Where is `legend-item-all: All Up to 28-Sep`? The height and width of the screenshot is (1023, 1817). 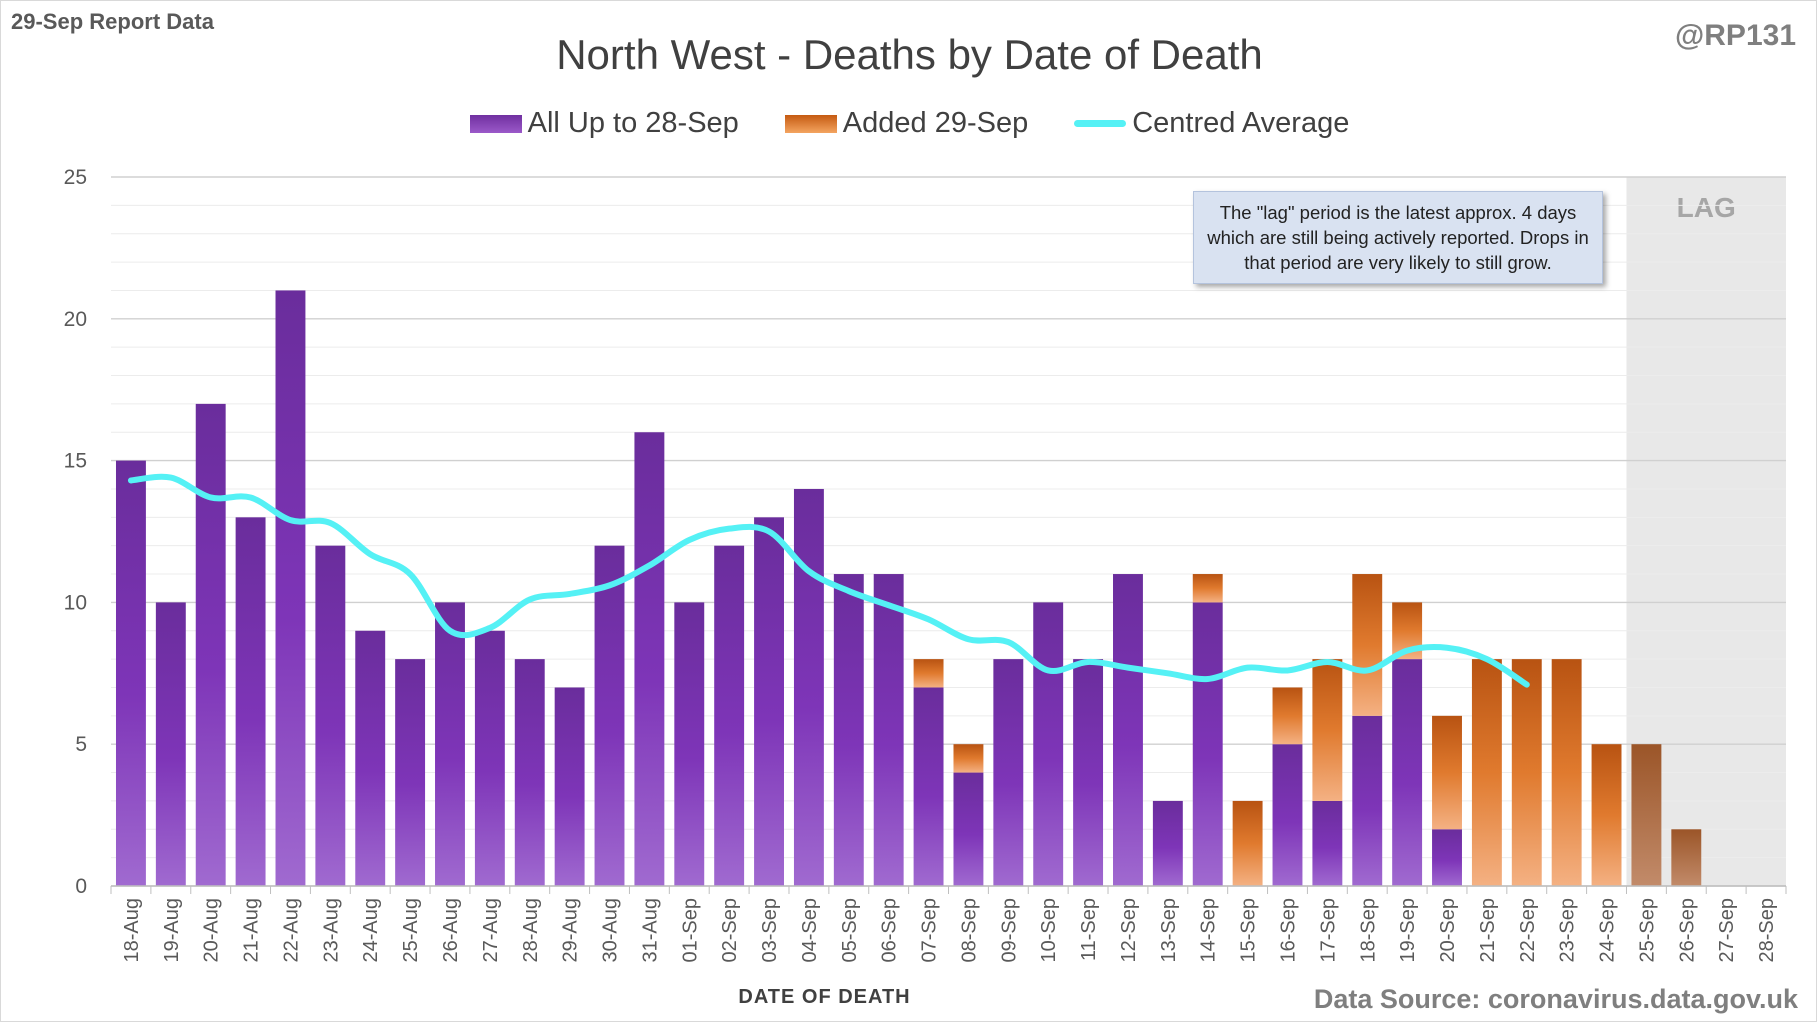
legend-item-all: All Up to 28-Sep is located at coordinates (604, 123).